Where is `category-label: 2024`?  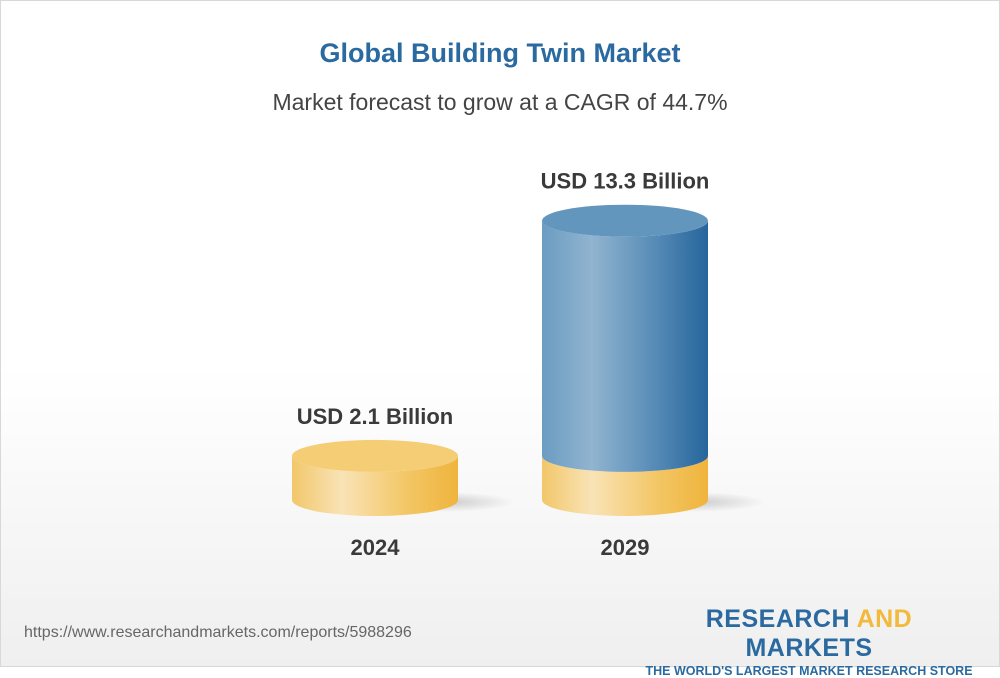 category-label: 2024 is located at coordinates (376, 547).